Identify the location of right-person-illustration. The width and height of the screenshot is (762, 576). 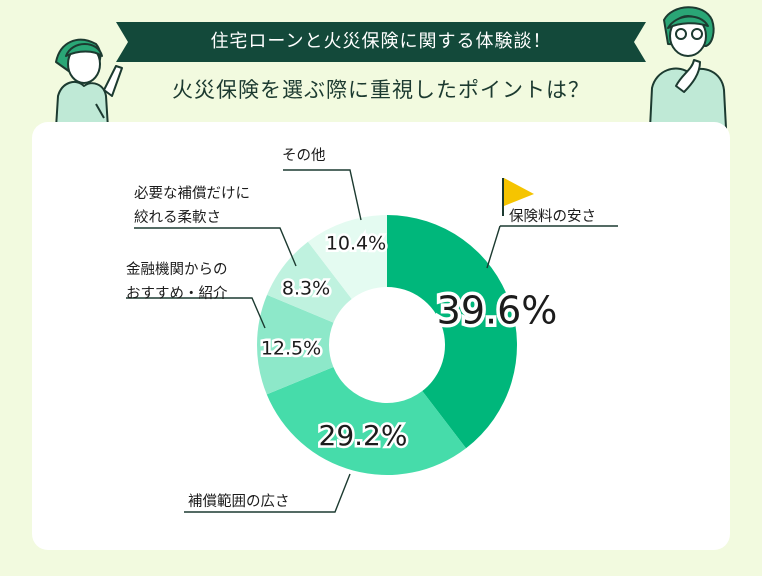
(688, 67).